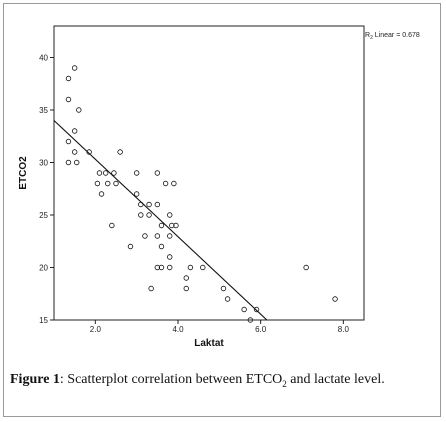 Image resolution: width=446 pixels, height=422 pixels. I want to click on caption-subscript: 2, so click(284, 383).